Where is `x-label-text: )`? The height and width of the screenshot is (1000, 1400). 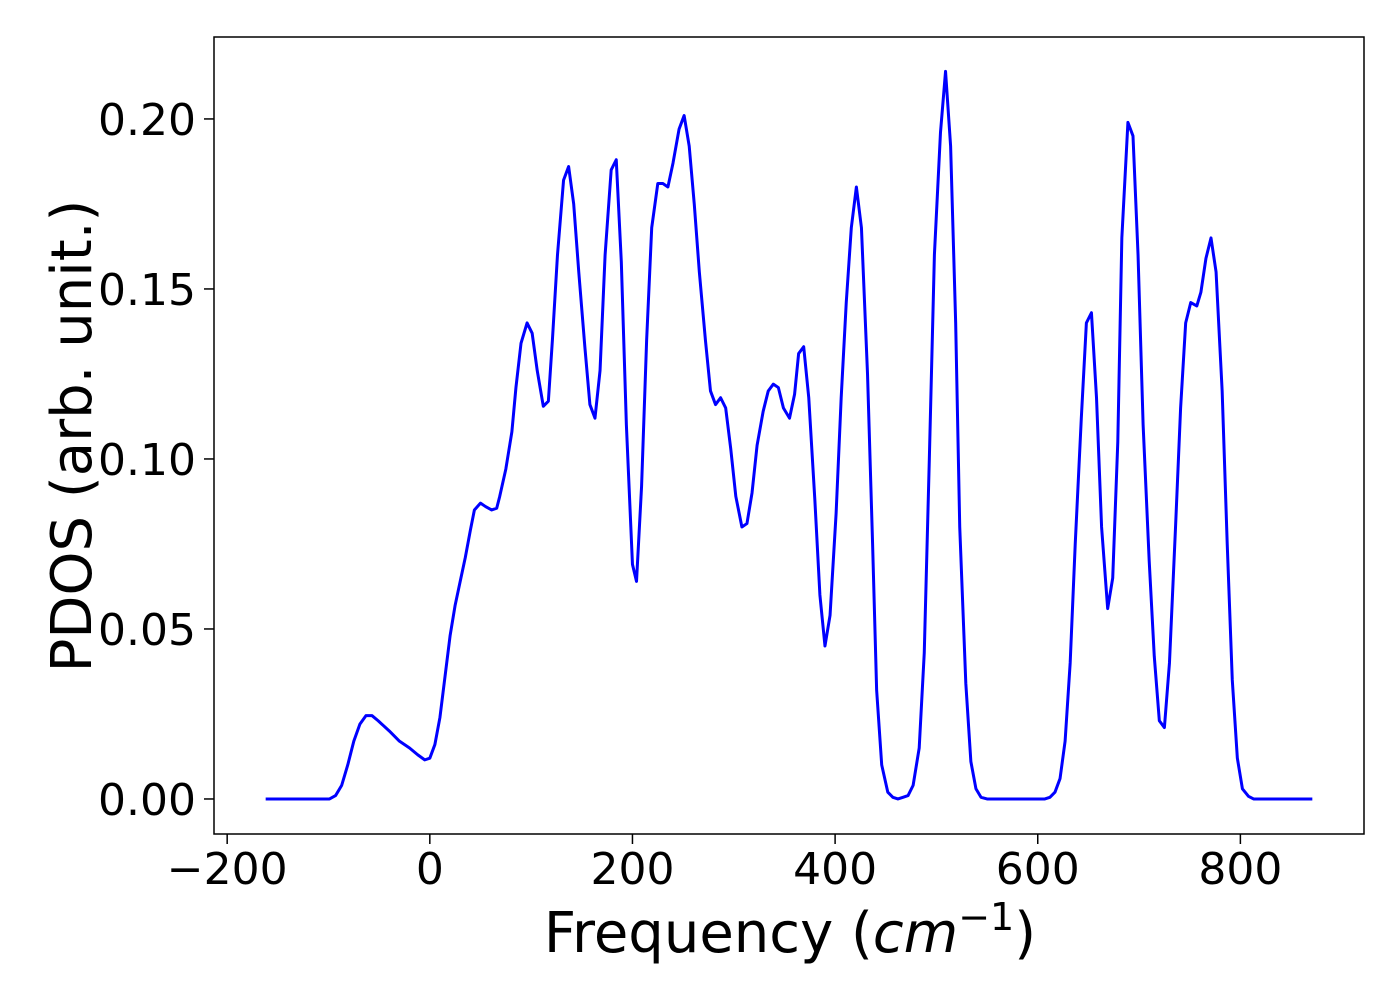 x-label-text: ) is located at coordinates (1025, 933).